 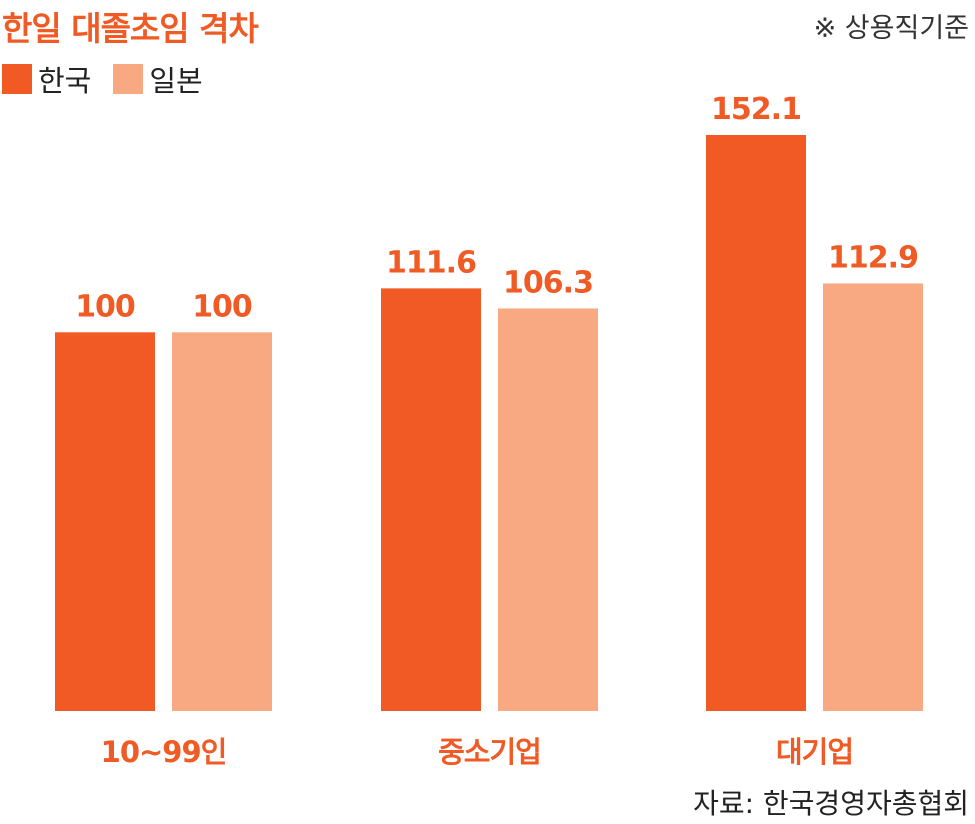 I want to click on value-label-korea-3: 152.1, so click(x=756, y=109).